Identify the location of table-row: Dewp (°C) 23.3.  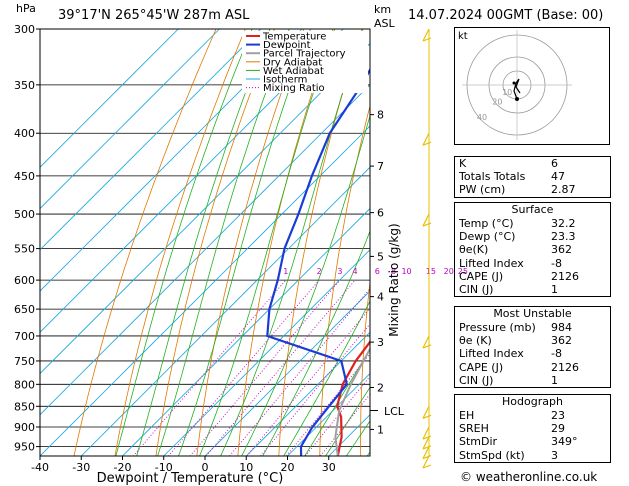
(532, 236).